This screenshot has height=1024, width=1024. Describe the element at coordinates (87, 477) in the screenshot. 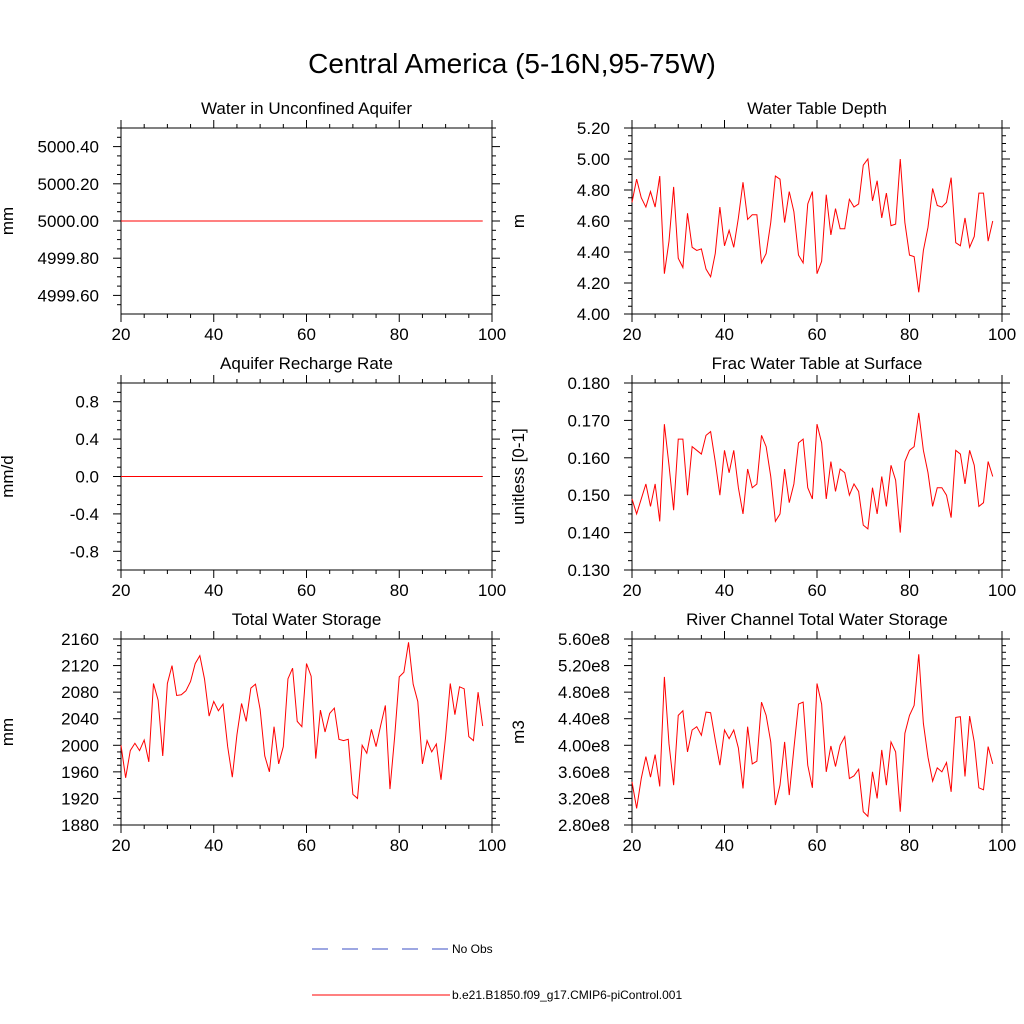

I see `y-tick-label: 0.0` at that location.